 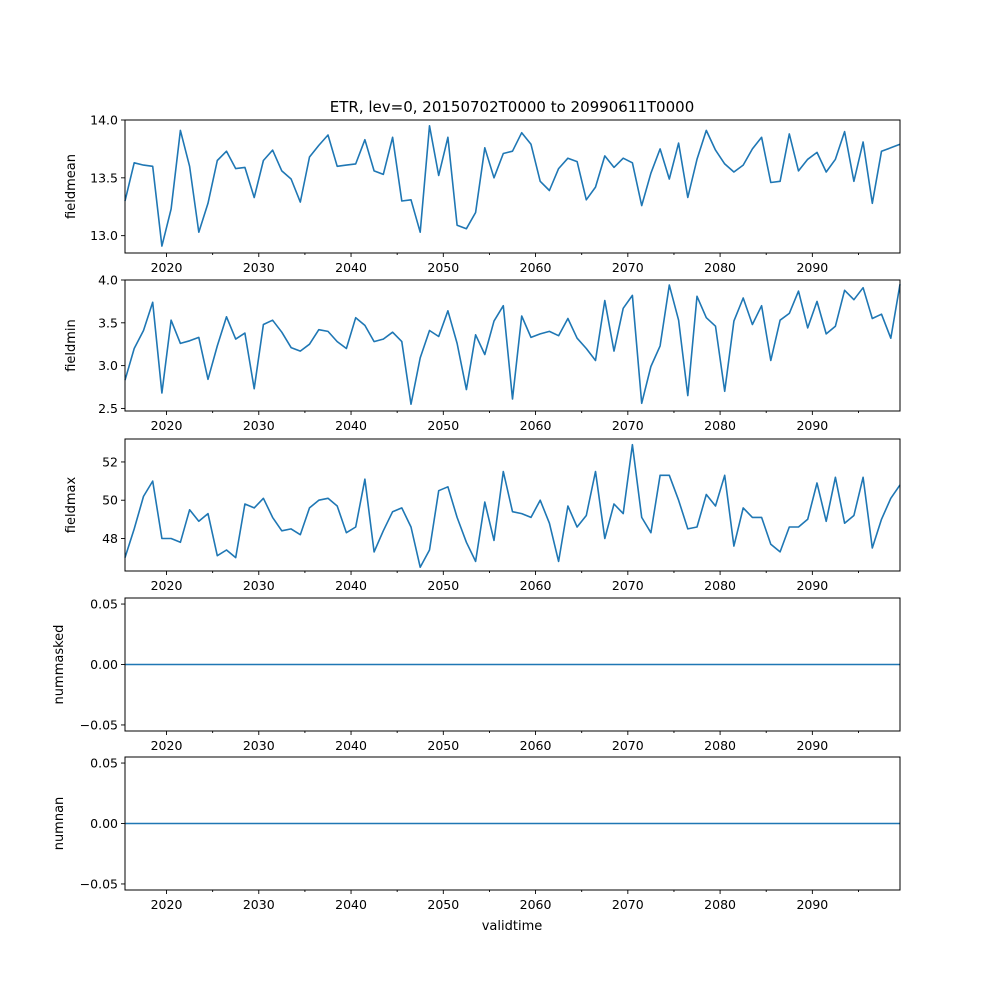 What do you see at coordinates (71, 186) in the screenshot?
I see `fieldmean-ylabel: fieldmean` at bounding box center [71, 186].